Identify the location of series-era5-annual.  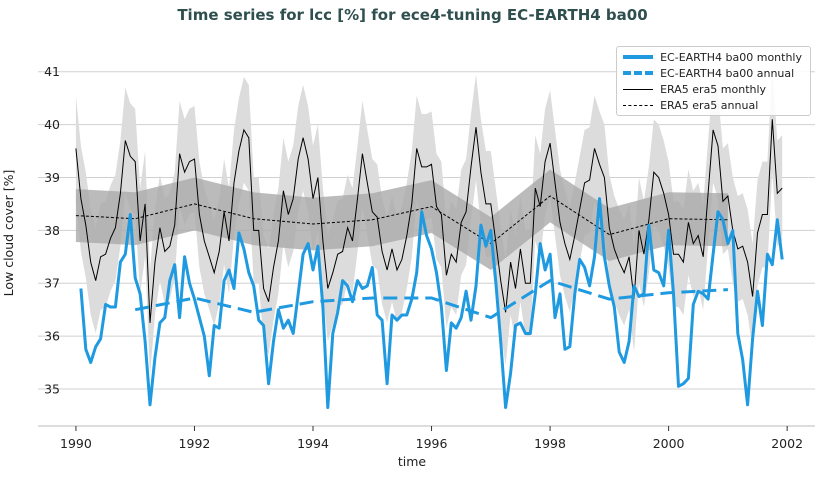
(401, 220).